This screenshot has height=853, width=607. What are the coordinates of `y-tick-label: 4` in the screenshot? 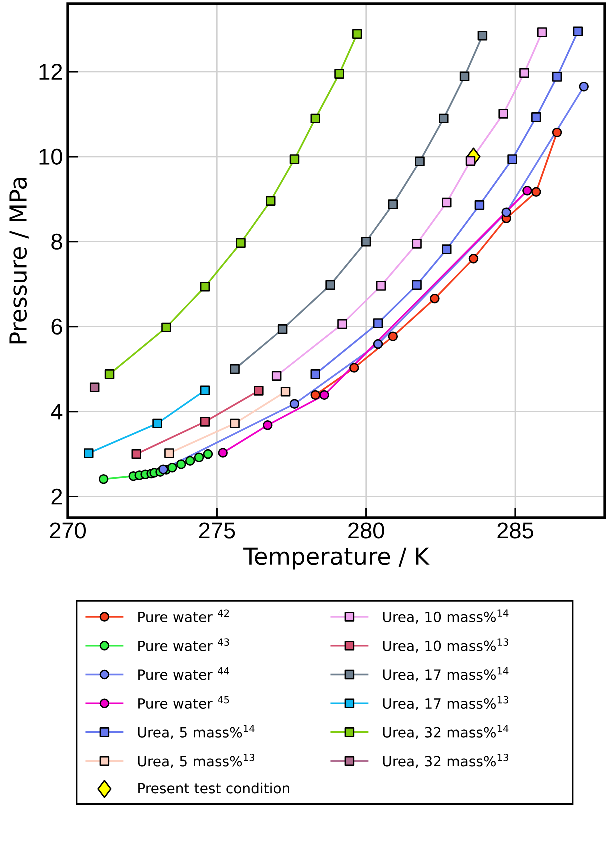 It's located at (57, 412).